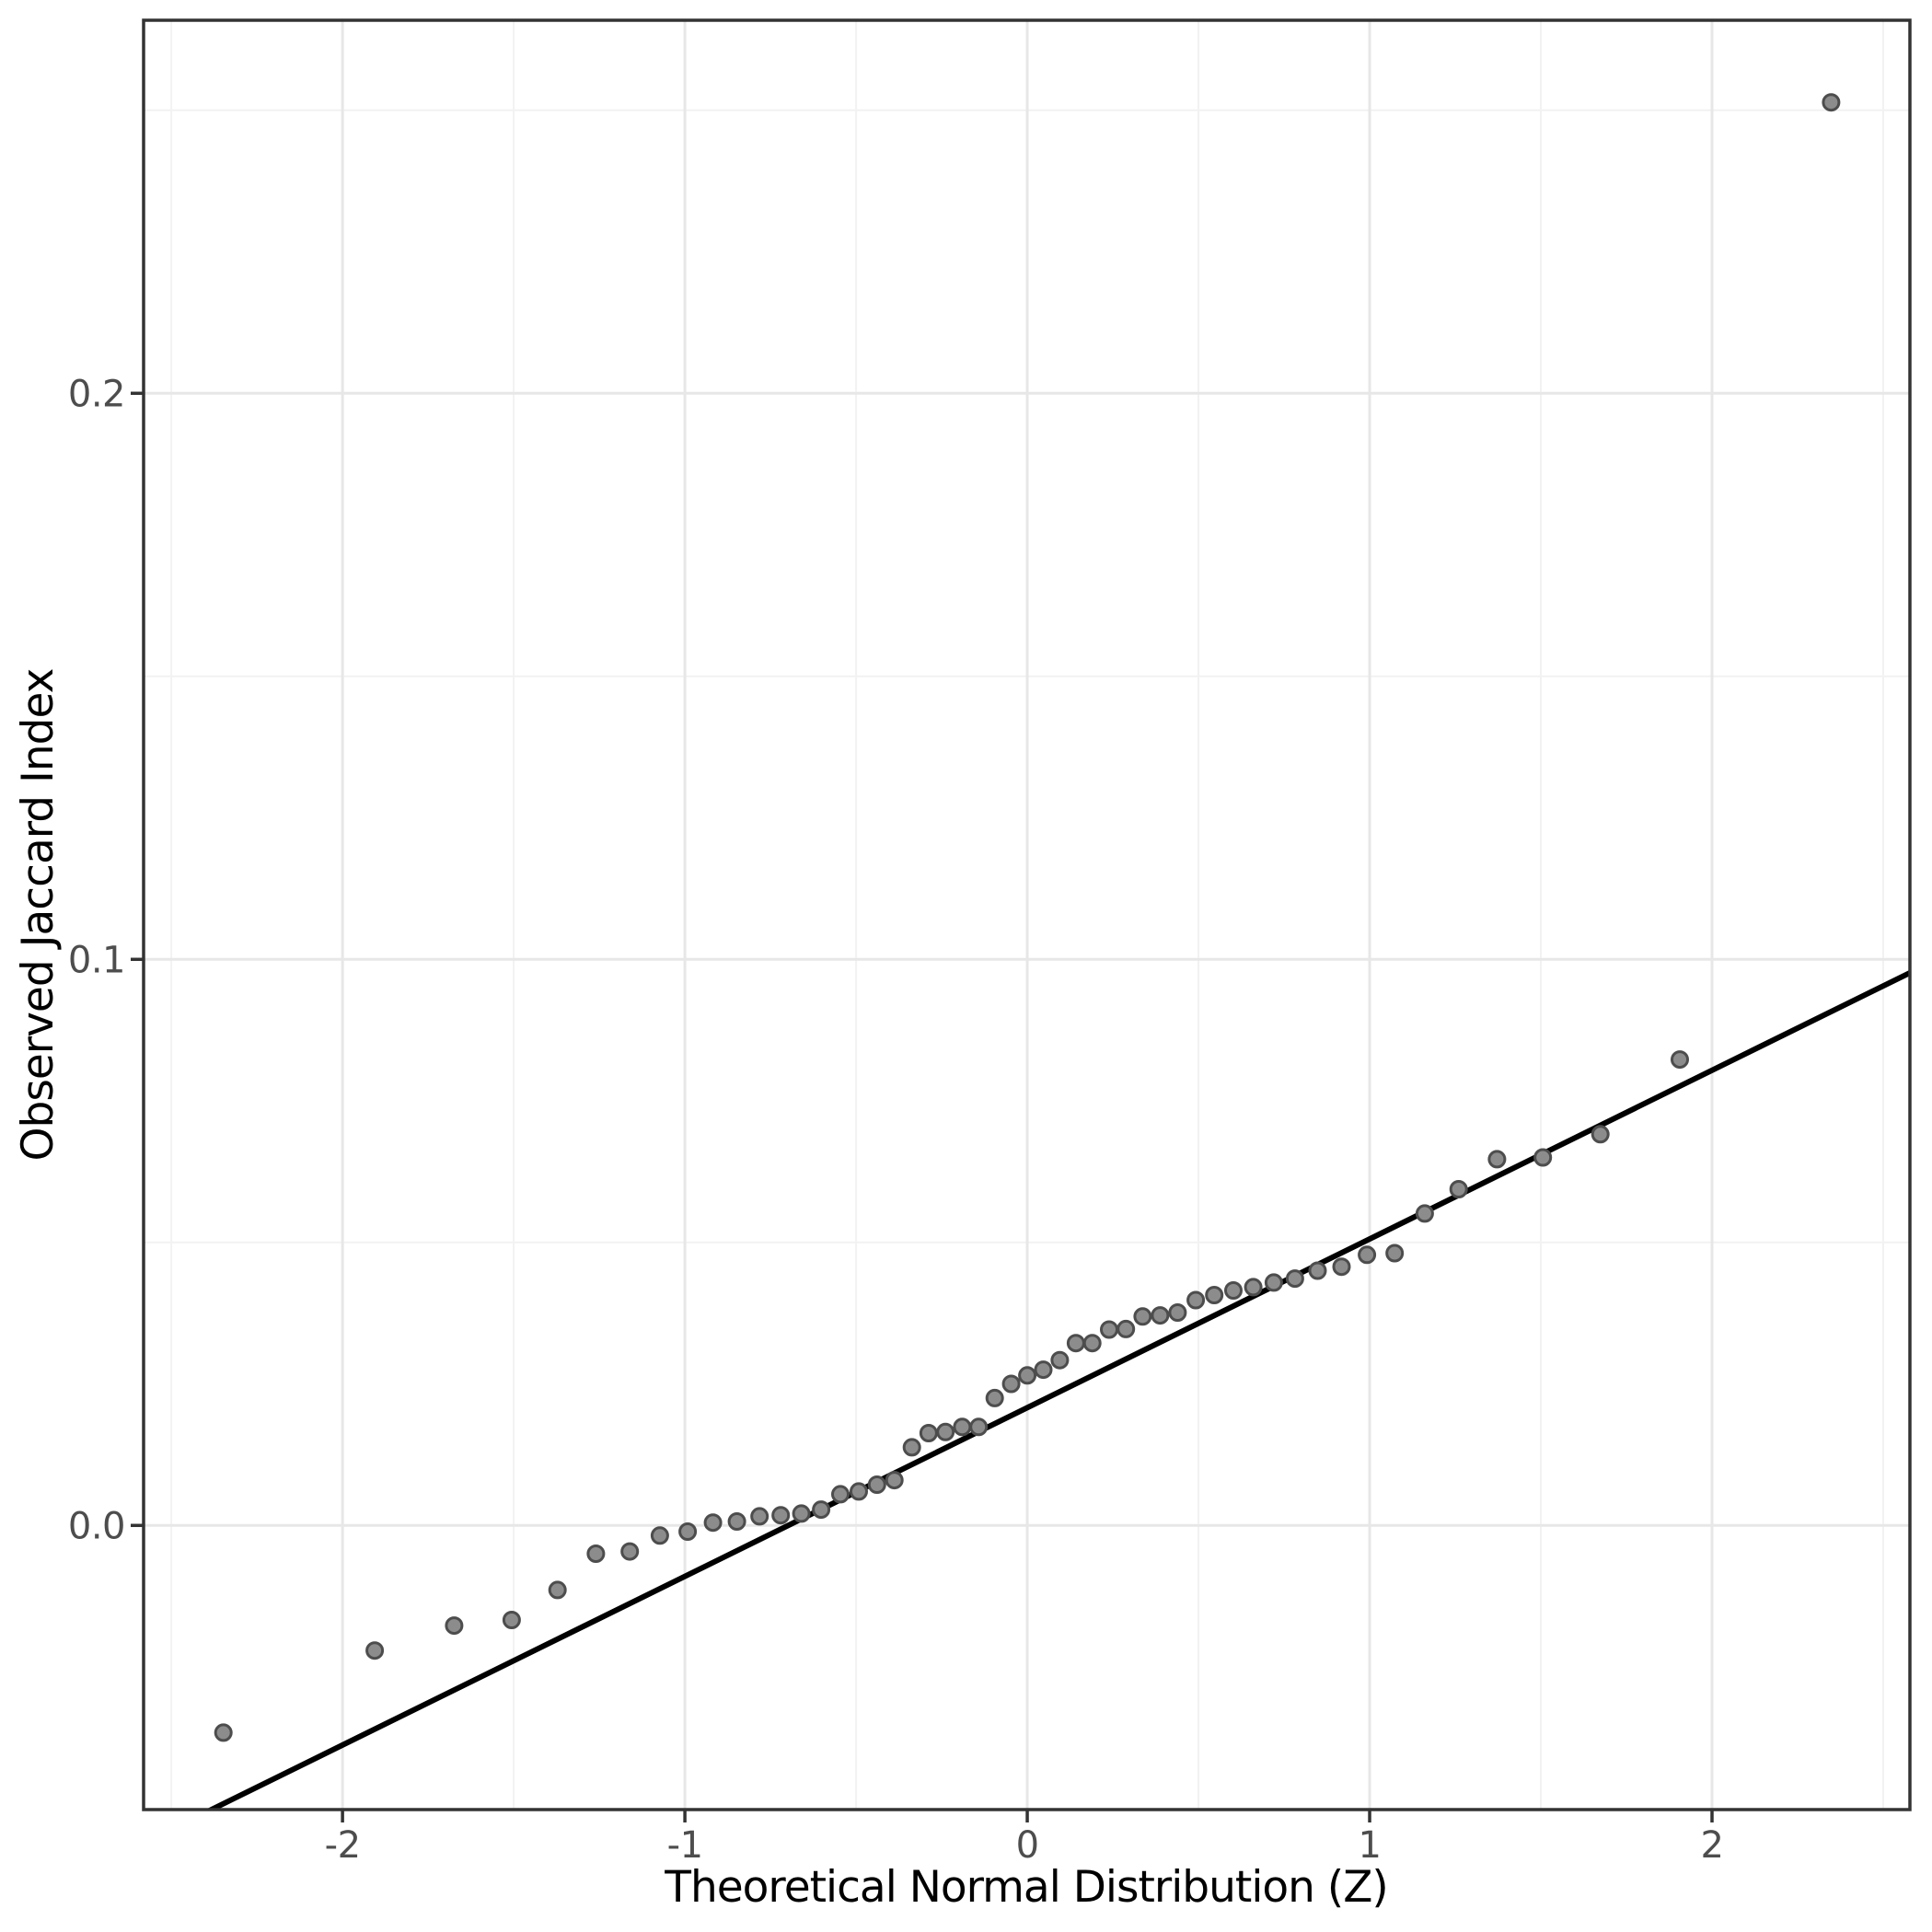 Image resolution: width=1932 pixels, height=1932 pixels. I want to click on y-axis-tick-label: 0.2, so click(96, 394).